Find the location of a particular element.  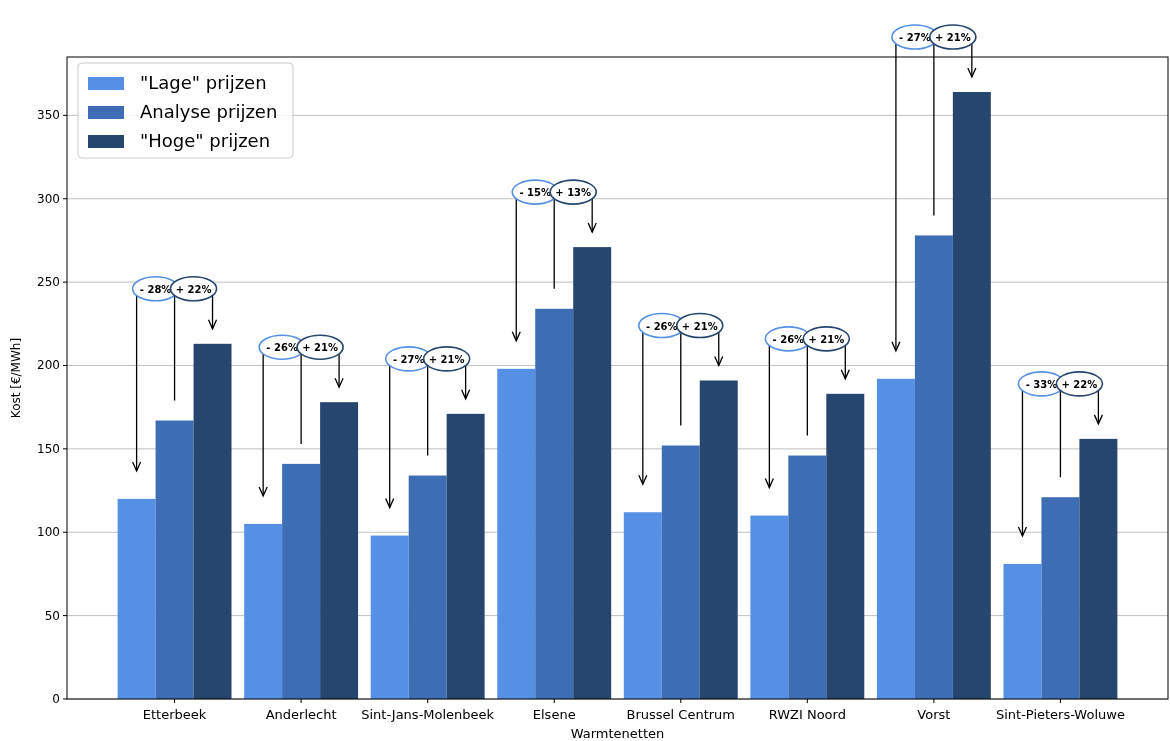

x-tick-label: Elsene is located at coordinates (554, 714).